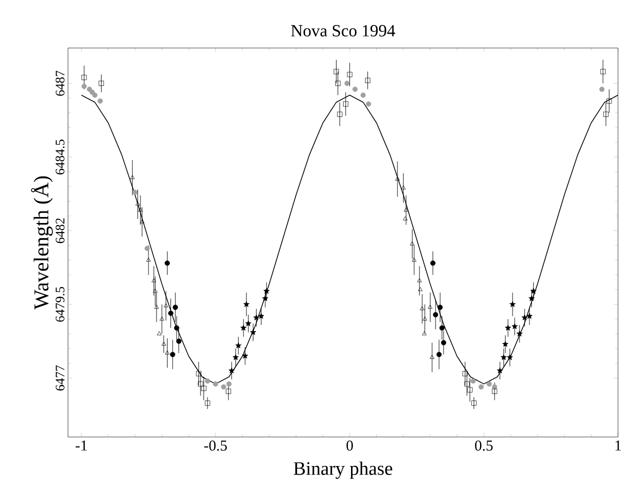 This screenshot has width=621, height=503. I want to click on x-axis-title: Binary phase, so click(343, 470).